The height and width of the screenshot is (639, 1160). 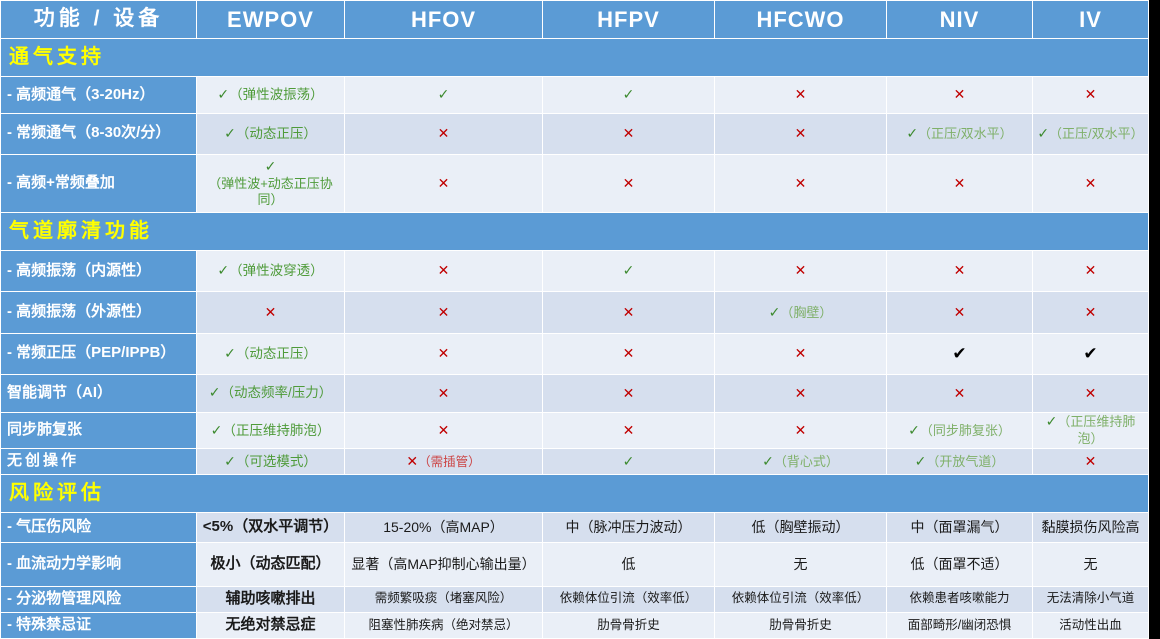 What do you see at coordinates (628, 20) in the screenshot?
I see `column-header-hfpv: HFPV` at bounding box center [628, 20].